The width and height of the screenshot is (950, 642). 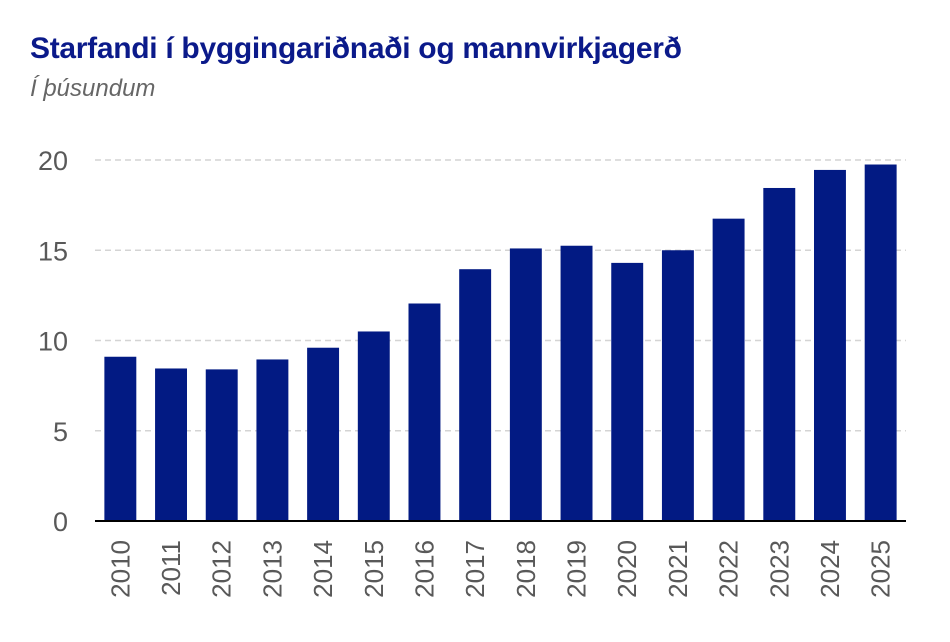 I want to click on bar-2018, so click(x=525, y=384).